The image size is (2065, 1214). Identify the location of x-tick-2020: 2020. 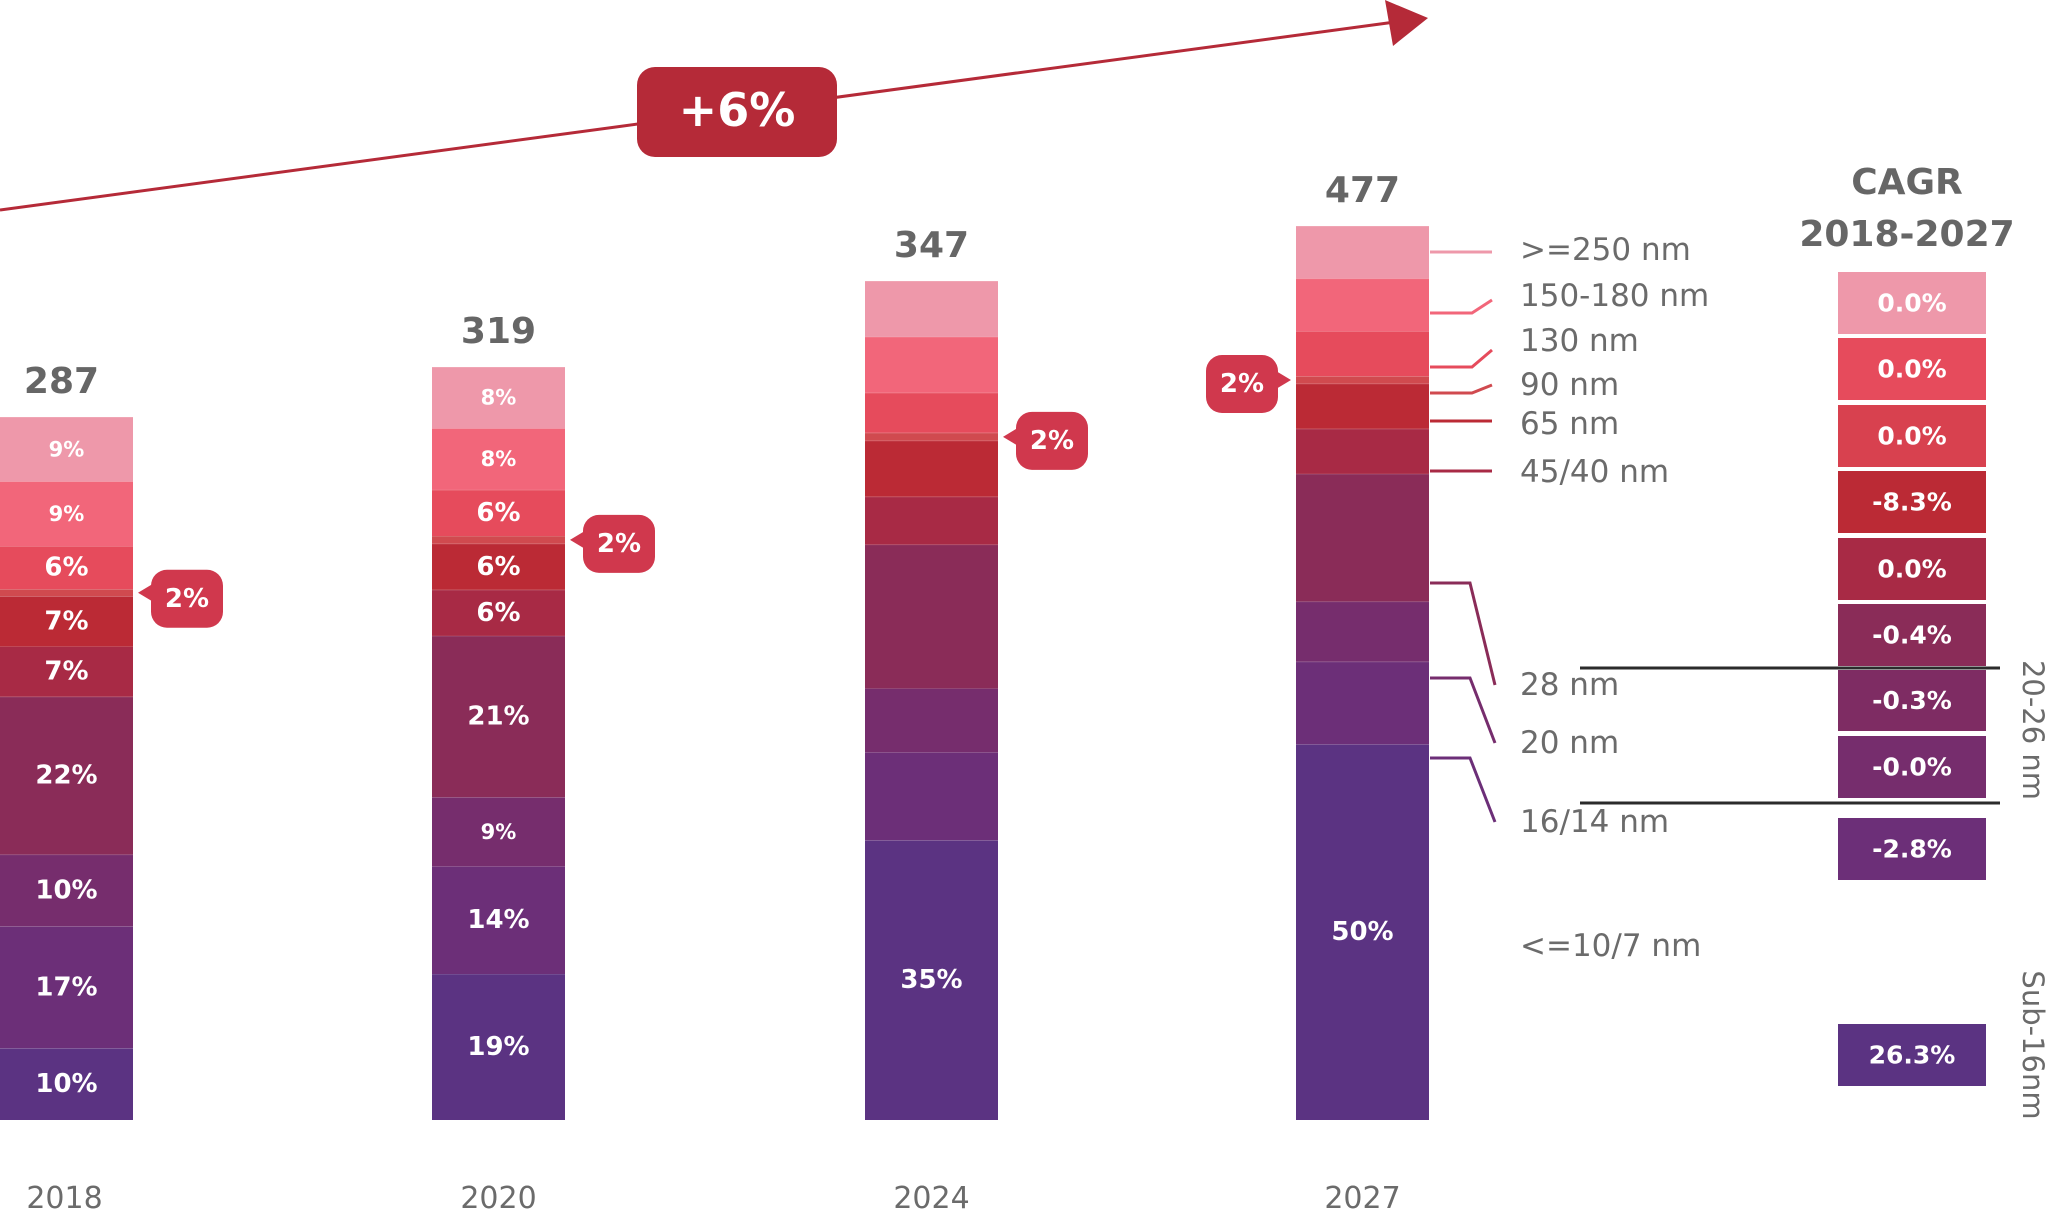
(498, 1197).